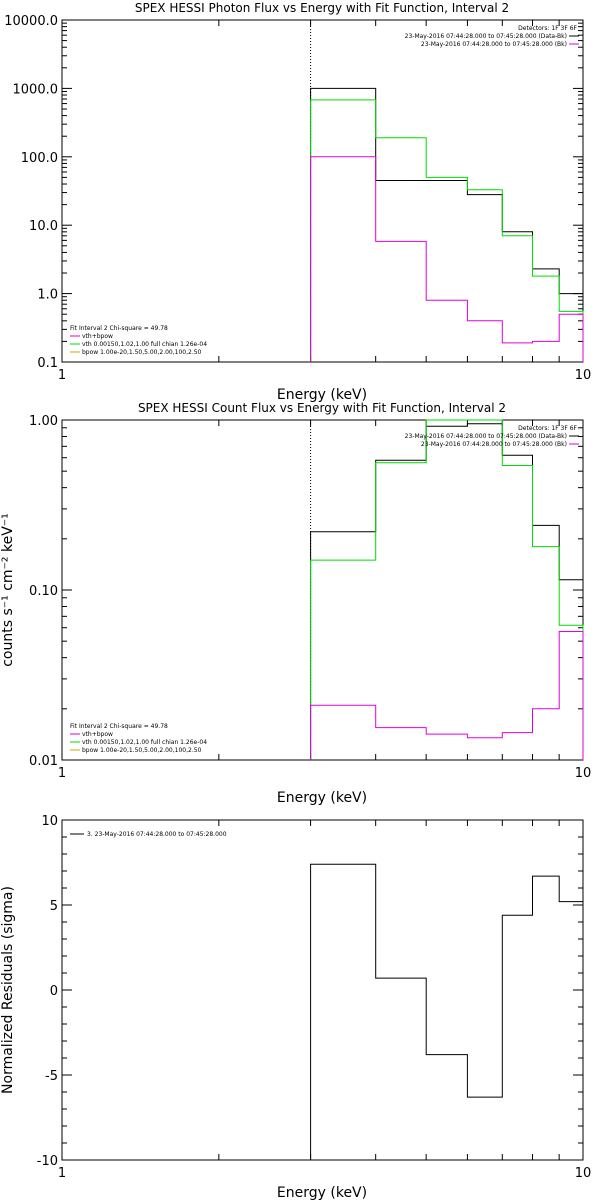  What do you see at coordinates (43, 591) in the screenshot?
I see `count-flux-y-tick-label: 0.10` at bounding box center [43, 591].